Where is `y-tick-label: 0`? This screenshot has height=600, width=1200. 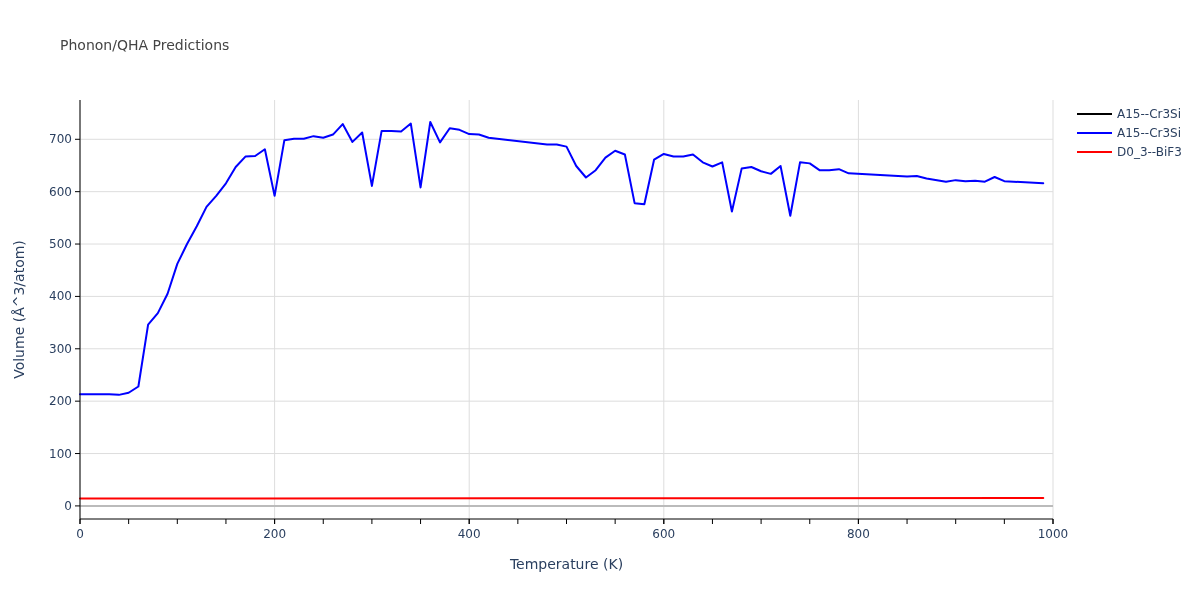 y-tick-label: 0 is located at coordinates (68, 505).